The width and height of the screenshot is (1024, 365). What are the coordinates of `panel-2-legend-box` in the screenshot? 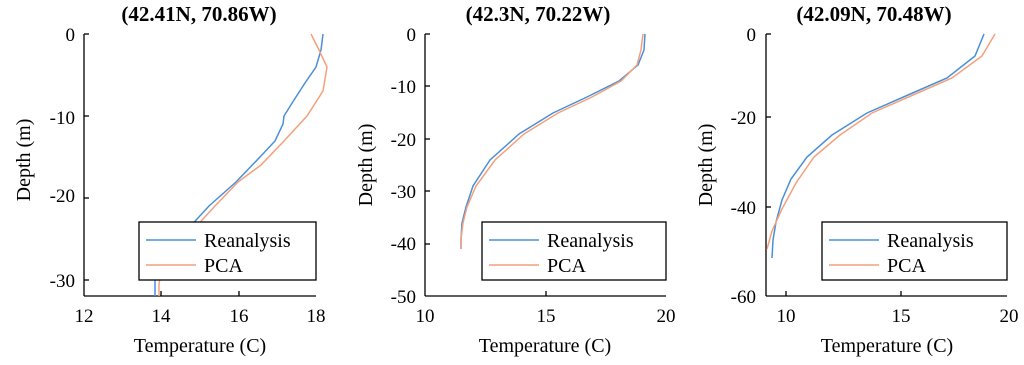 It's located at (574, 251).